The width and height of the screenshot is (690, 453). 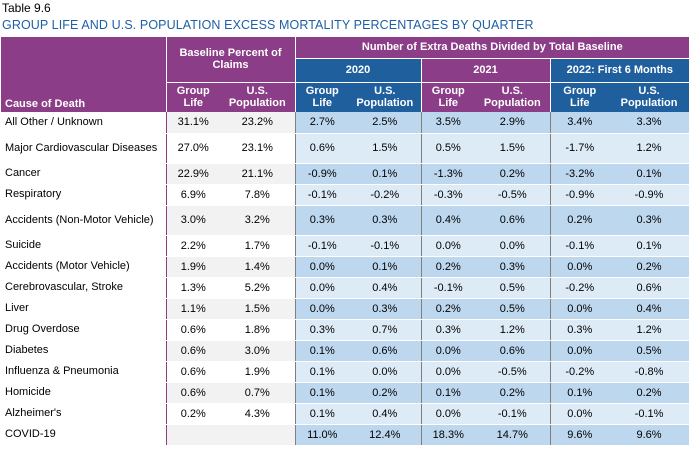 I want to click on value-cell: -1.3%, so click(x=448, y=174).